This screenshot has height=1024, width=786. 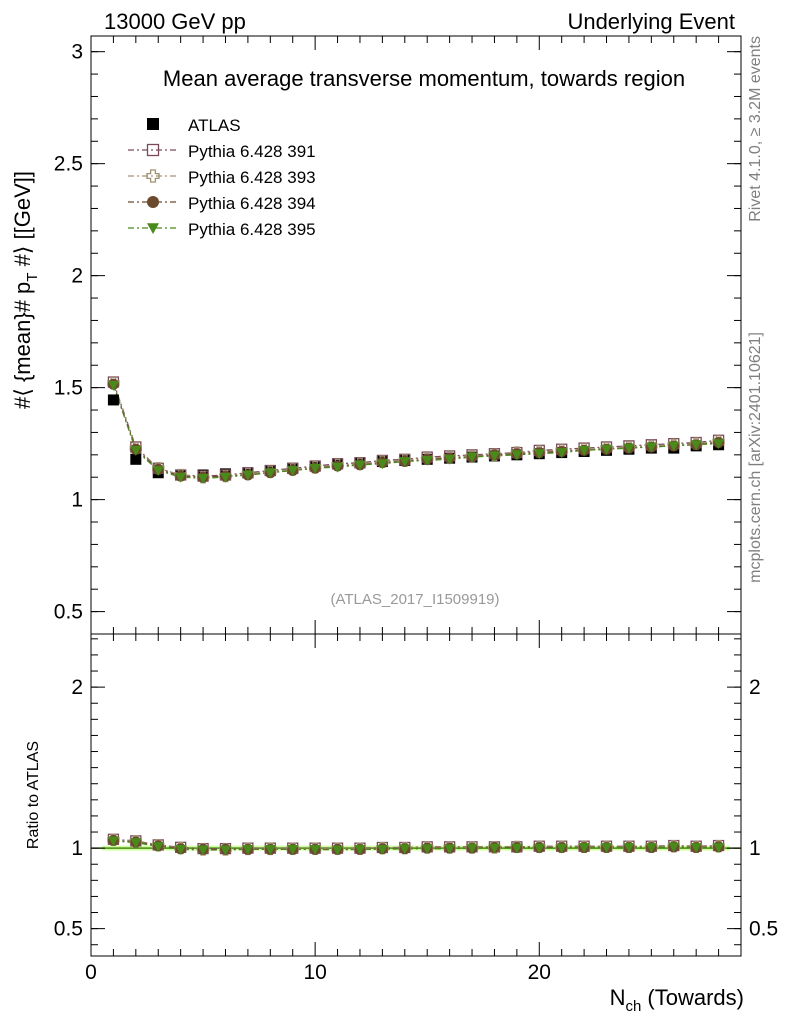 I want to click on ratio-ylabel: Ratio to ATLAS, so click(x=33, y=795).